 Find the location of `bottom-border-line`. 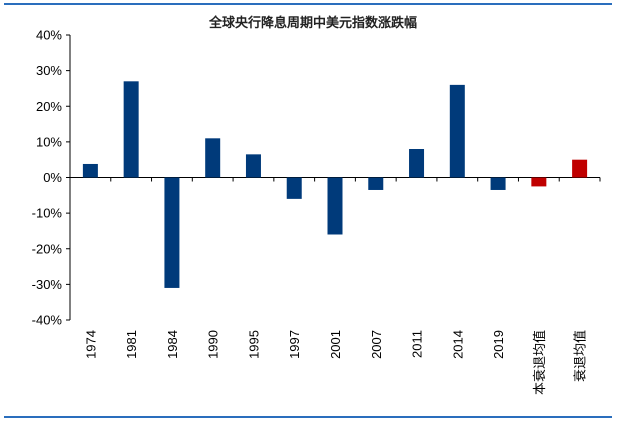

bottom-border-line is located at coordinates (308, 417).